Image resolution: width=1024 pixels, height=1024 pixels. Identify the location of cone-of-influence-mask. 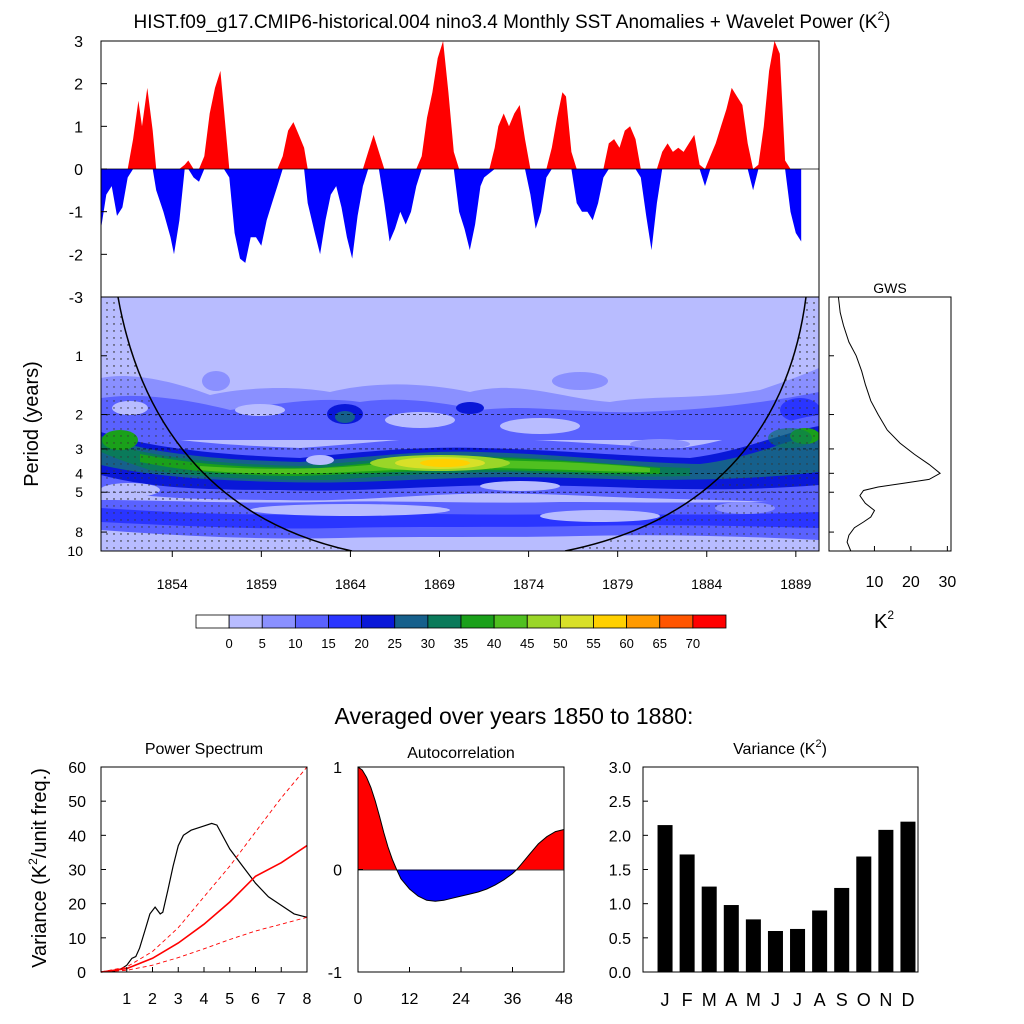
(226, 424).